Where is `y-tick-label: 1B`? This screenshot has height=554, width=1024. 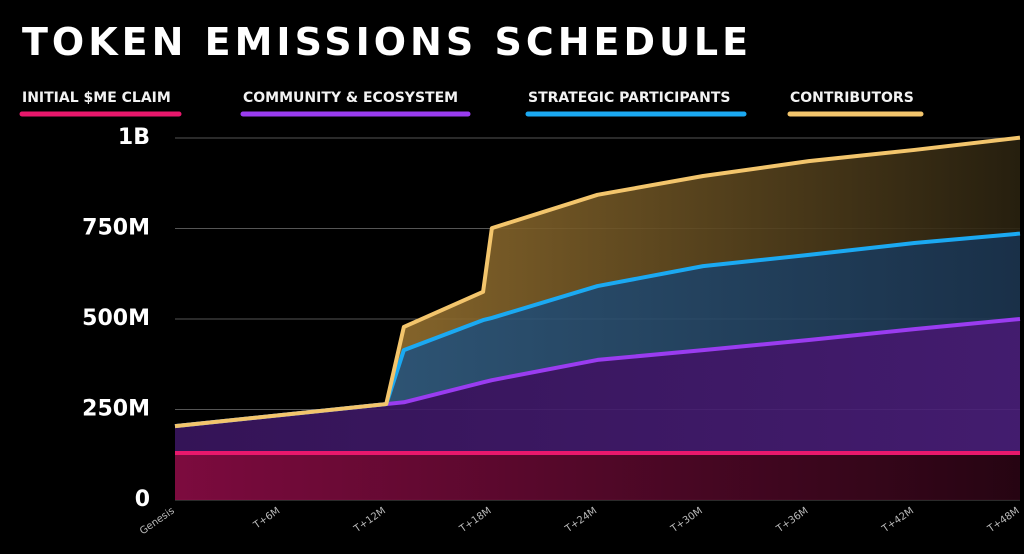
y-tick-label: 1B is located at coordinates (134, 137).